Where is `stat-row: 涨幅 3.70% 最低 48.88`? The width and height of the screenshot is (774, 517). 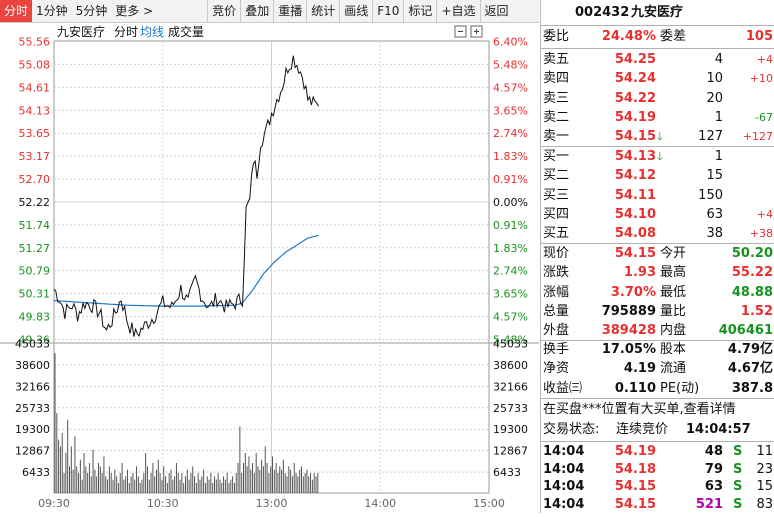 stat-row: 涨幅 3.70% 最低 48.88 is located at coordinates (657, 293).